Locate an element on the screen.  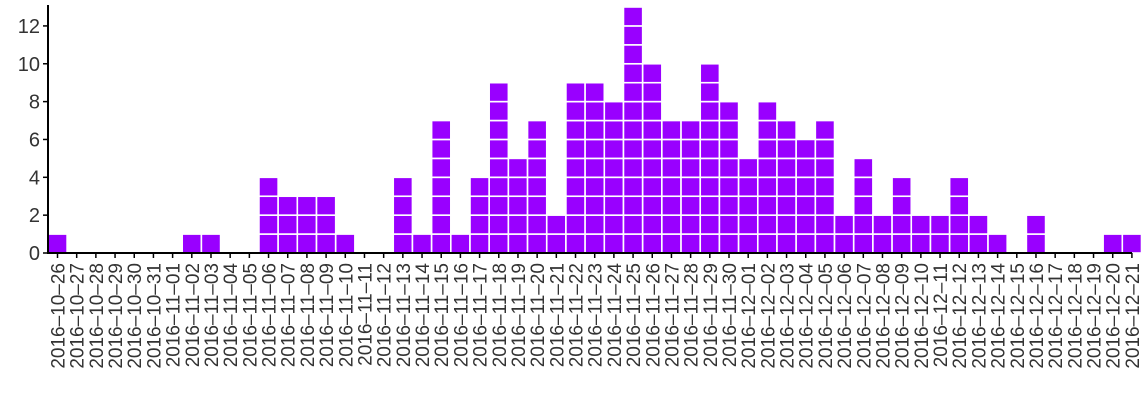
x-tick-label: 2016–12–07 is located at coordinates (864, 316).